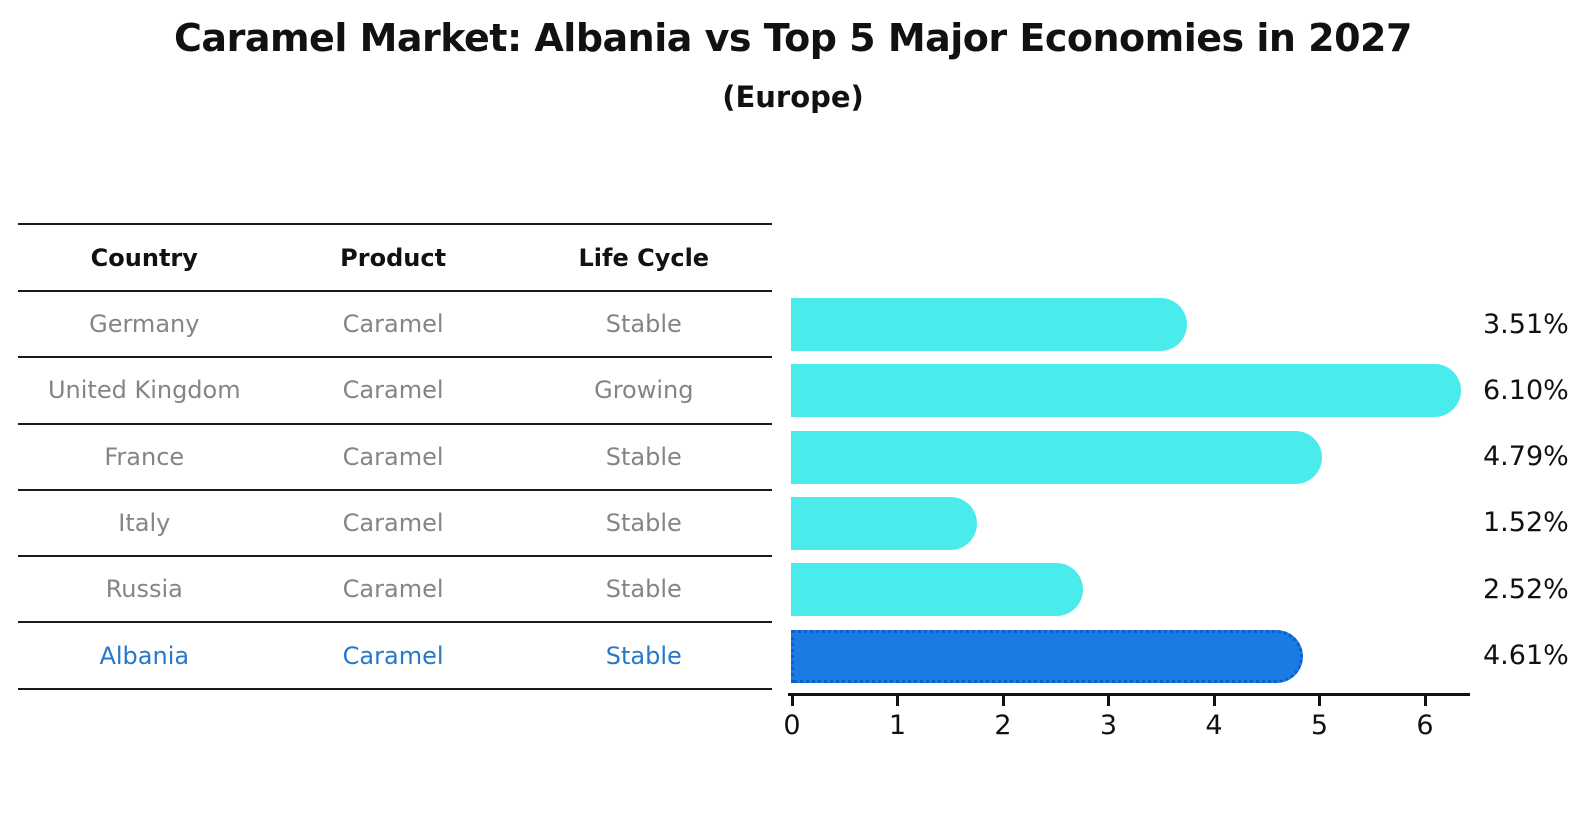 The width and height of the screenshot is (1586, 823). I want to click on cell-life-cycle: Growing, so click(644, 390).